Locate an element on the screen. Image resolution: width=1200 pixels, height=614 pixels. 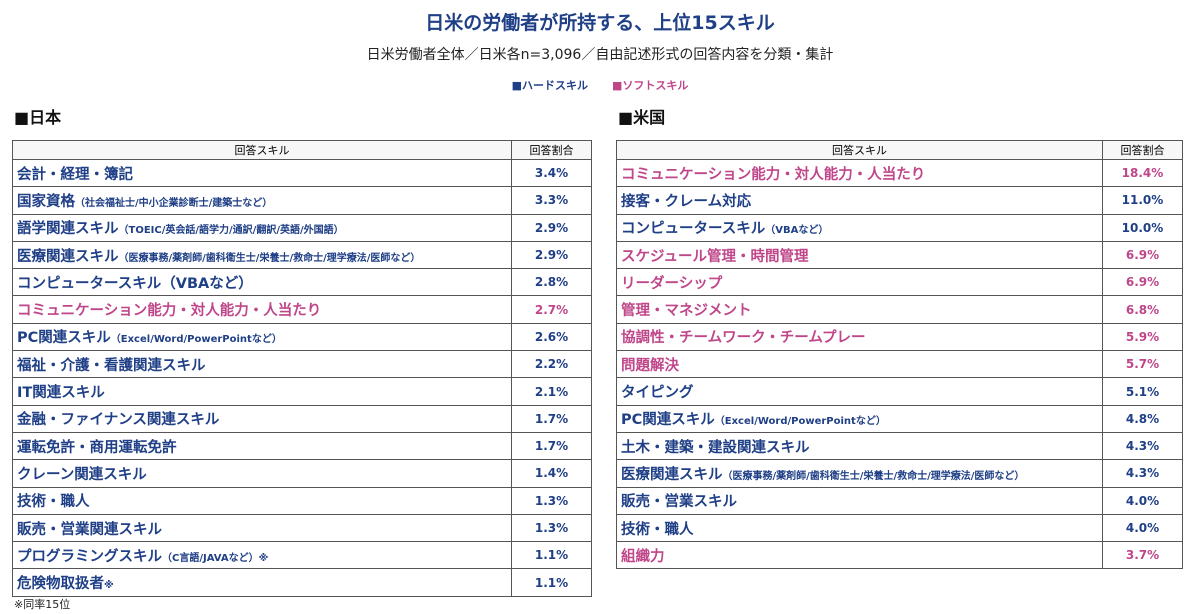
title: 日米の労働者が所持する、上位15スキル is located at coordinates (600, 23).